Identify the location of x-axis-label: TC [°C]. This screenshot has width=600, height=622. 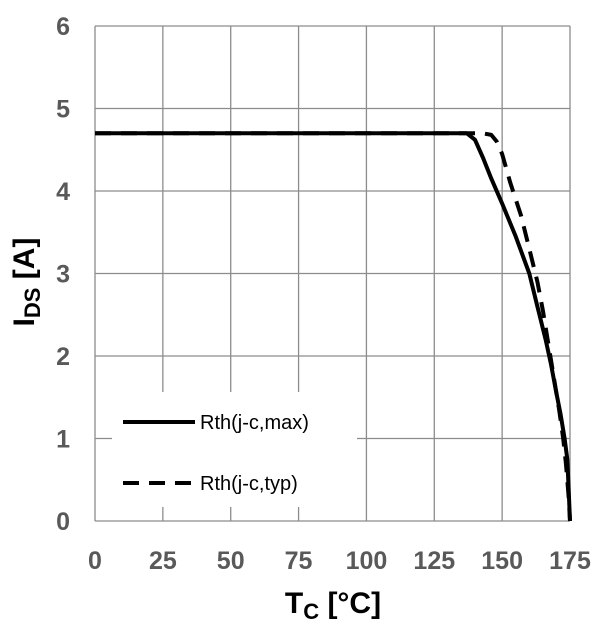
(333, 604).